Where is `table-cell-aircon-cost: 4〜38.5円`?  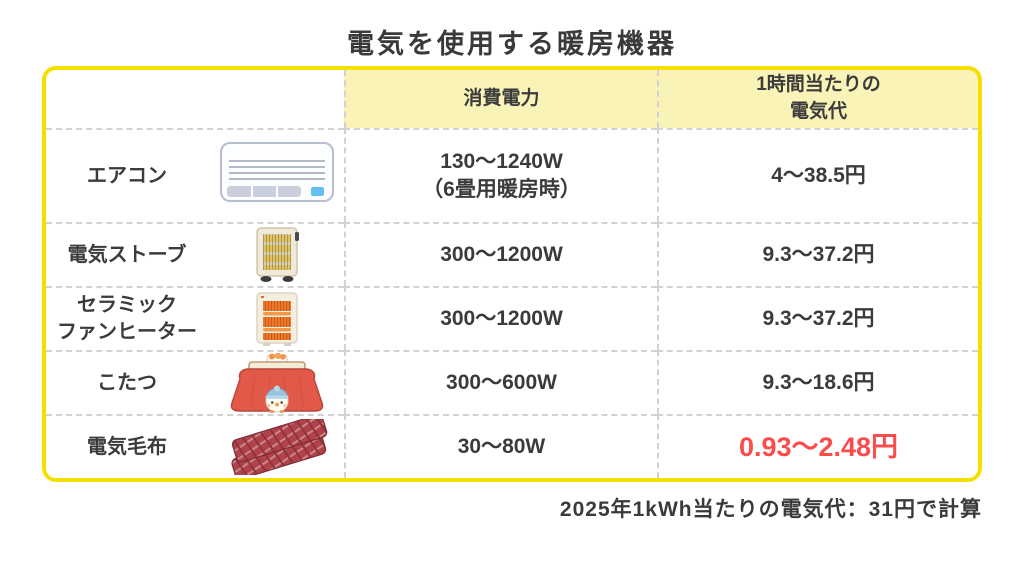 table-cell-aircon-cost: 4〜38.5円 is located at coordinates (817, 175).